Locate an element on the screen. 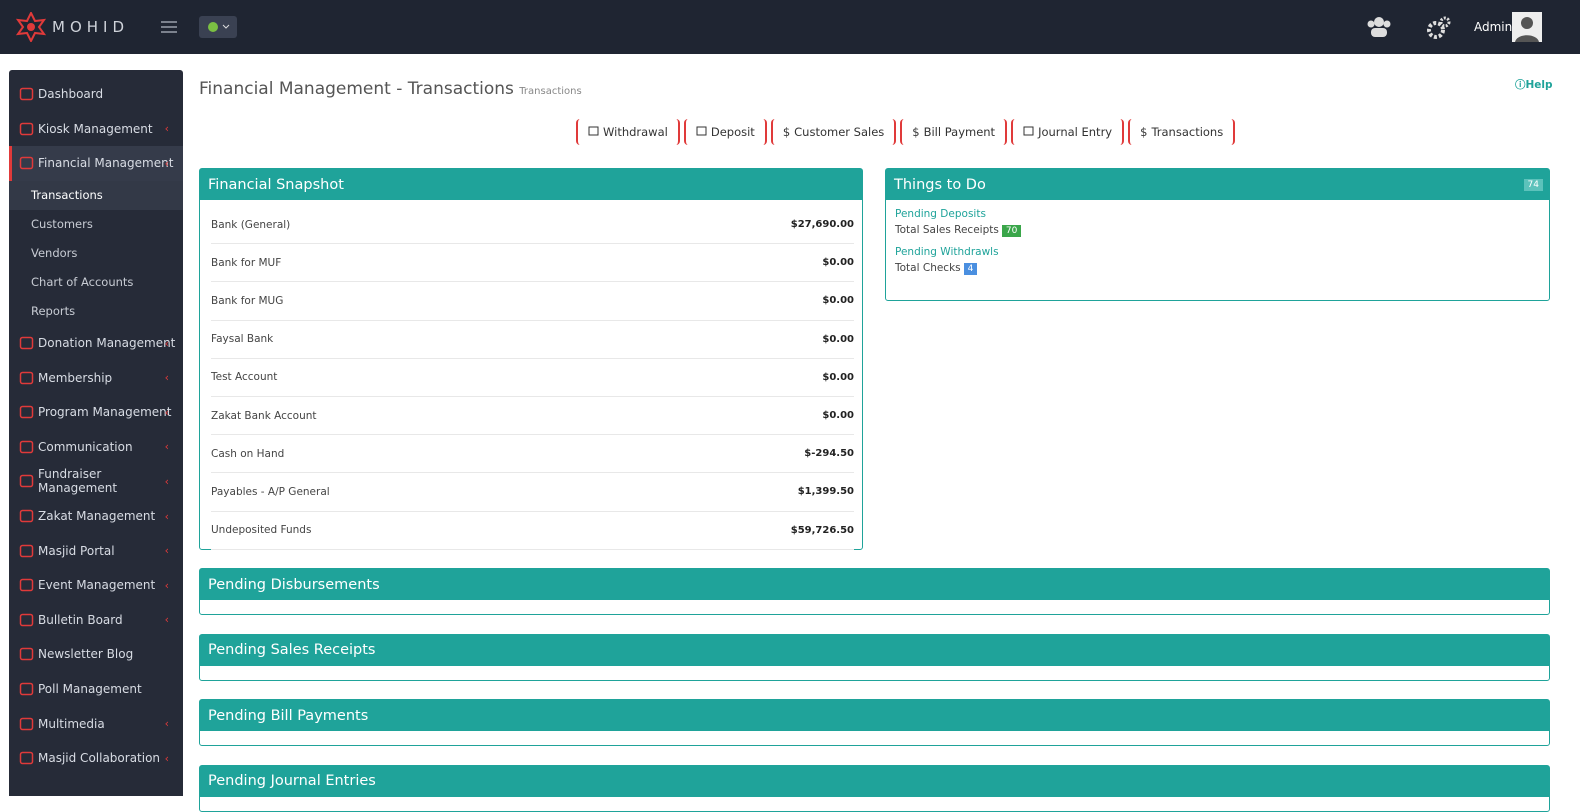  account-name: Test Account is located at coordinates (244, 377).